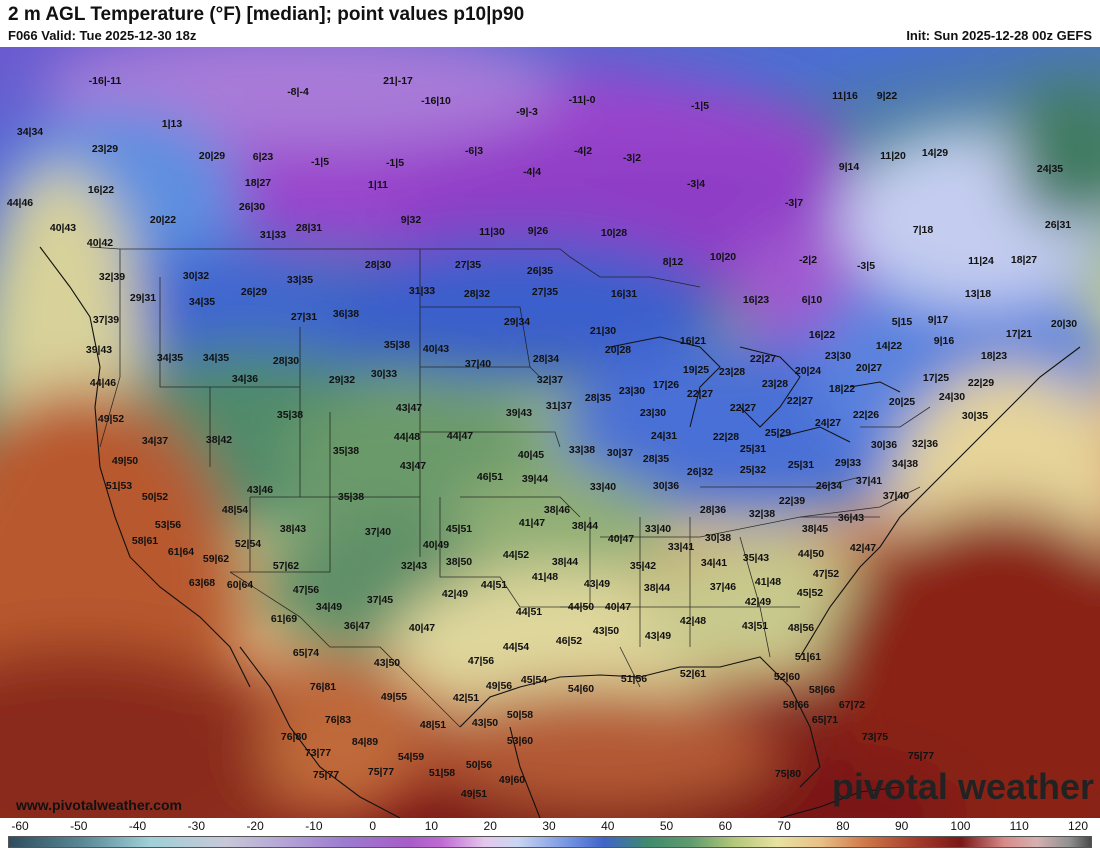 The width and height of the screenshot is (1100, 850). What do you see at coordinates (103, 383) in the screenshot?
I see `point-value: 44|46` at bounding box center [103, 383].